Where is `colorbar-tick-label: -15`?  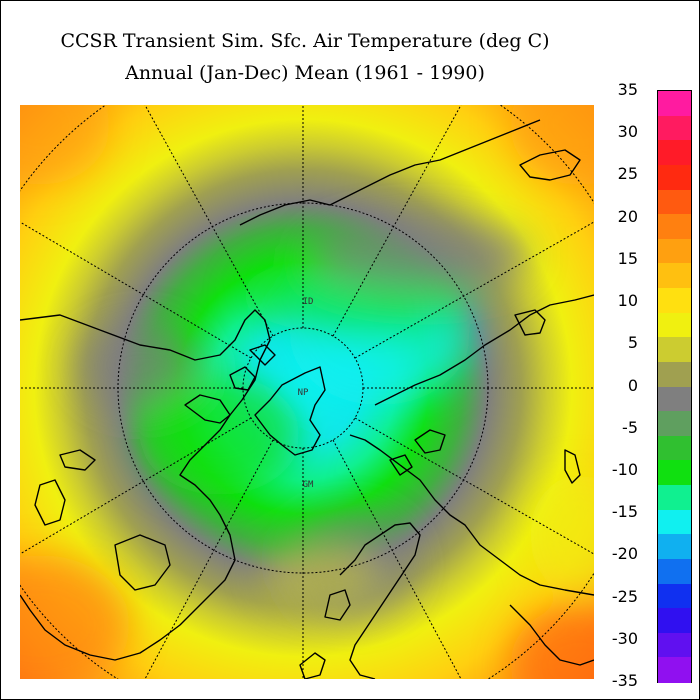
colorbar-tick-label: -15 is located at coordinates (624, 512).